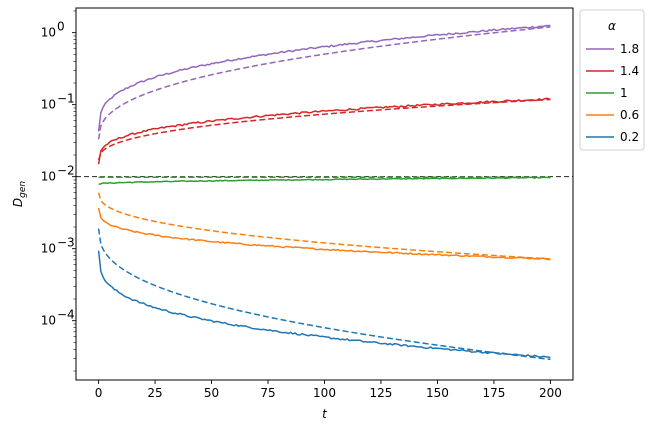 This screenshot has width=662, height=432. I want to click on x-tick-label: 175, so click(493, 393).